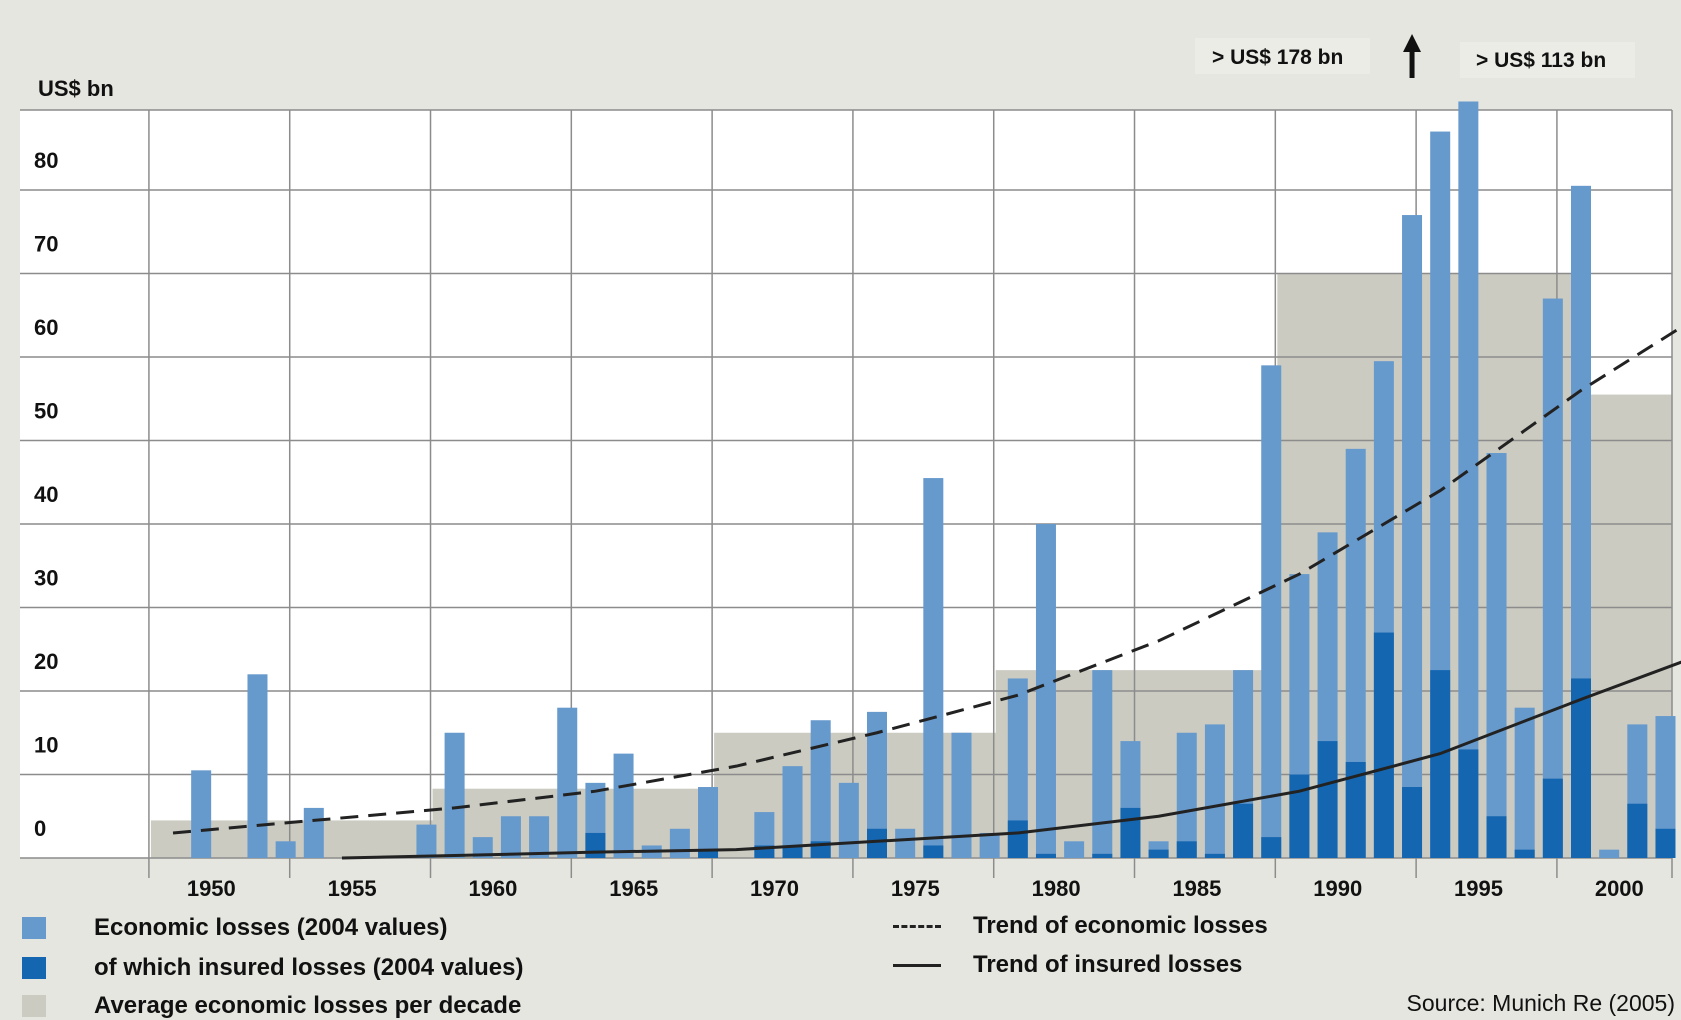  I want to click on bar-insured-1984, so click(1130, 832).